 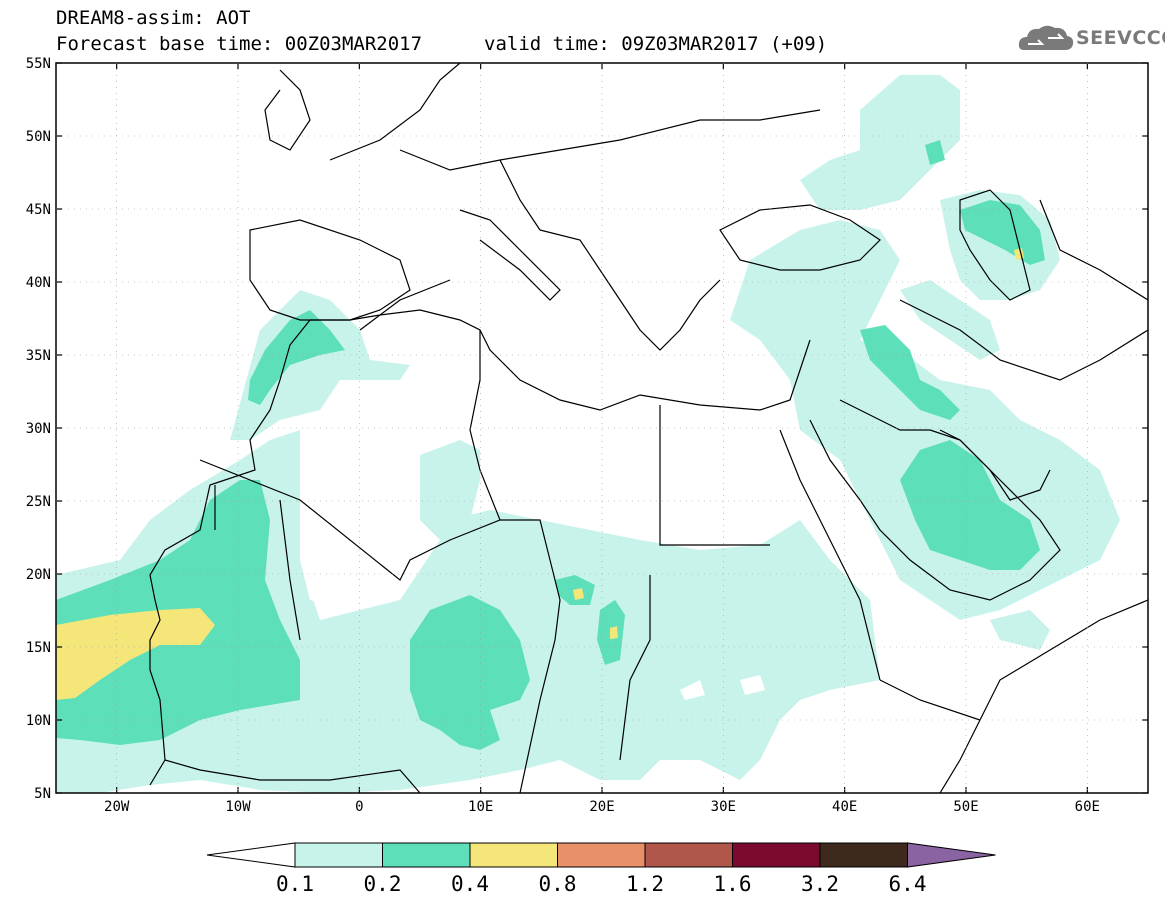 I want to click on lat-tick-label: 45N, so click(x=38, y=210).